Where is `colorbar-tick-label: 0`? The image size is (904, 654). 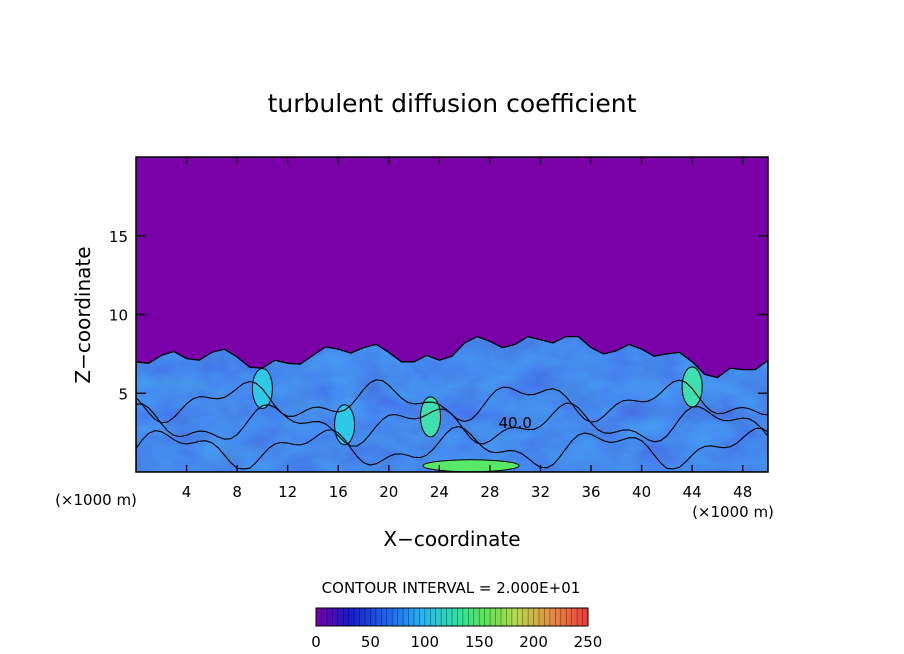 colorbar-tick-label: 0 is located at coordinates (316, 642).